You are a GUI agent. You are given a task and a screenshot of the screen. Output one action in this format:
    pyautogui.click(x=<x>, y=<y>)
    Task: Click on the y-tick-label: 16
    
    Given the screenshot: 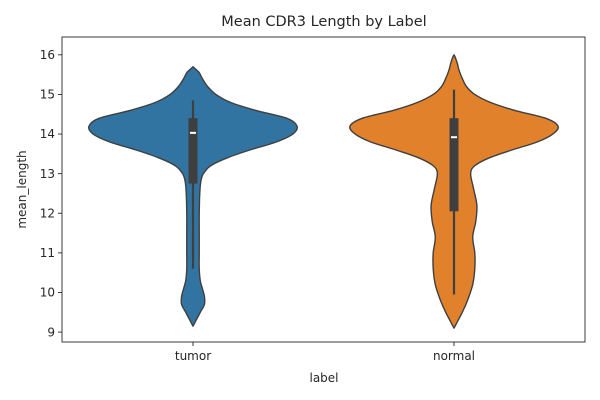 What is the action you would take?
    pyautogui.click(x=47, y=55)
    